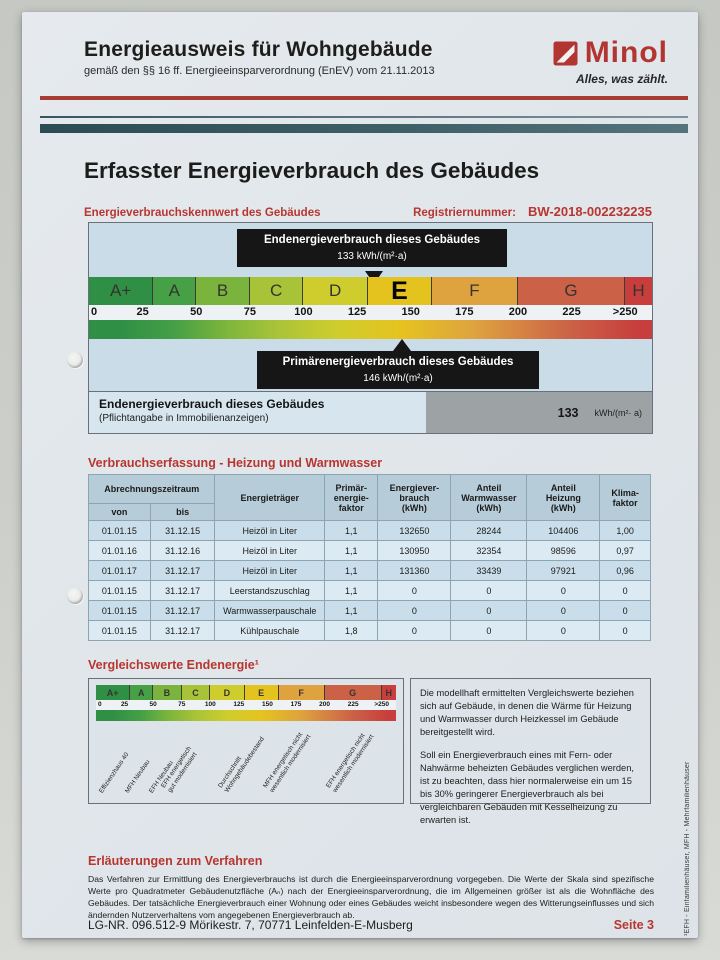 Image resolution: width=720 pixels, height=960 pixels. Describe the element at coordinates (414, 570) in the screenshot. I see `table-cell: 131360` at that location.